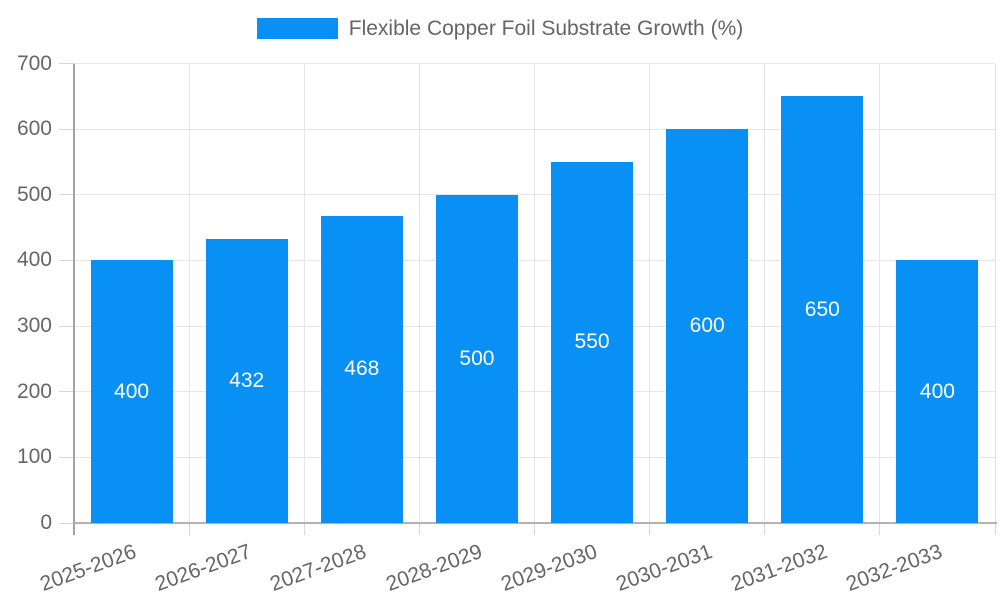 The width and height of the screenshot is (1000, 600). I want to click on y-axis-tick-label: 600, so click(34, 129).